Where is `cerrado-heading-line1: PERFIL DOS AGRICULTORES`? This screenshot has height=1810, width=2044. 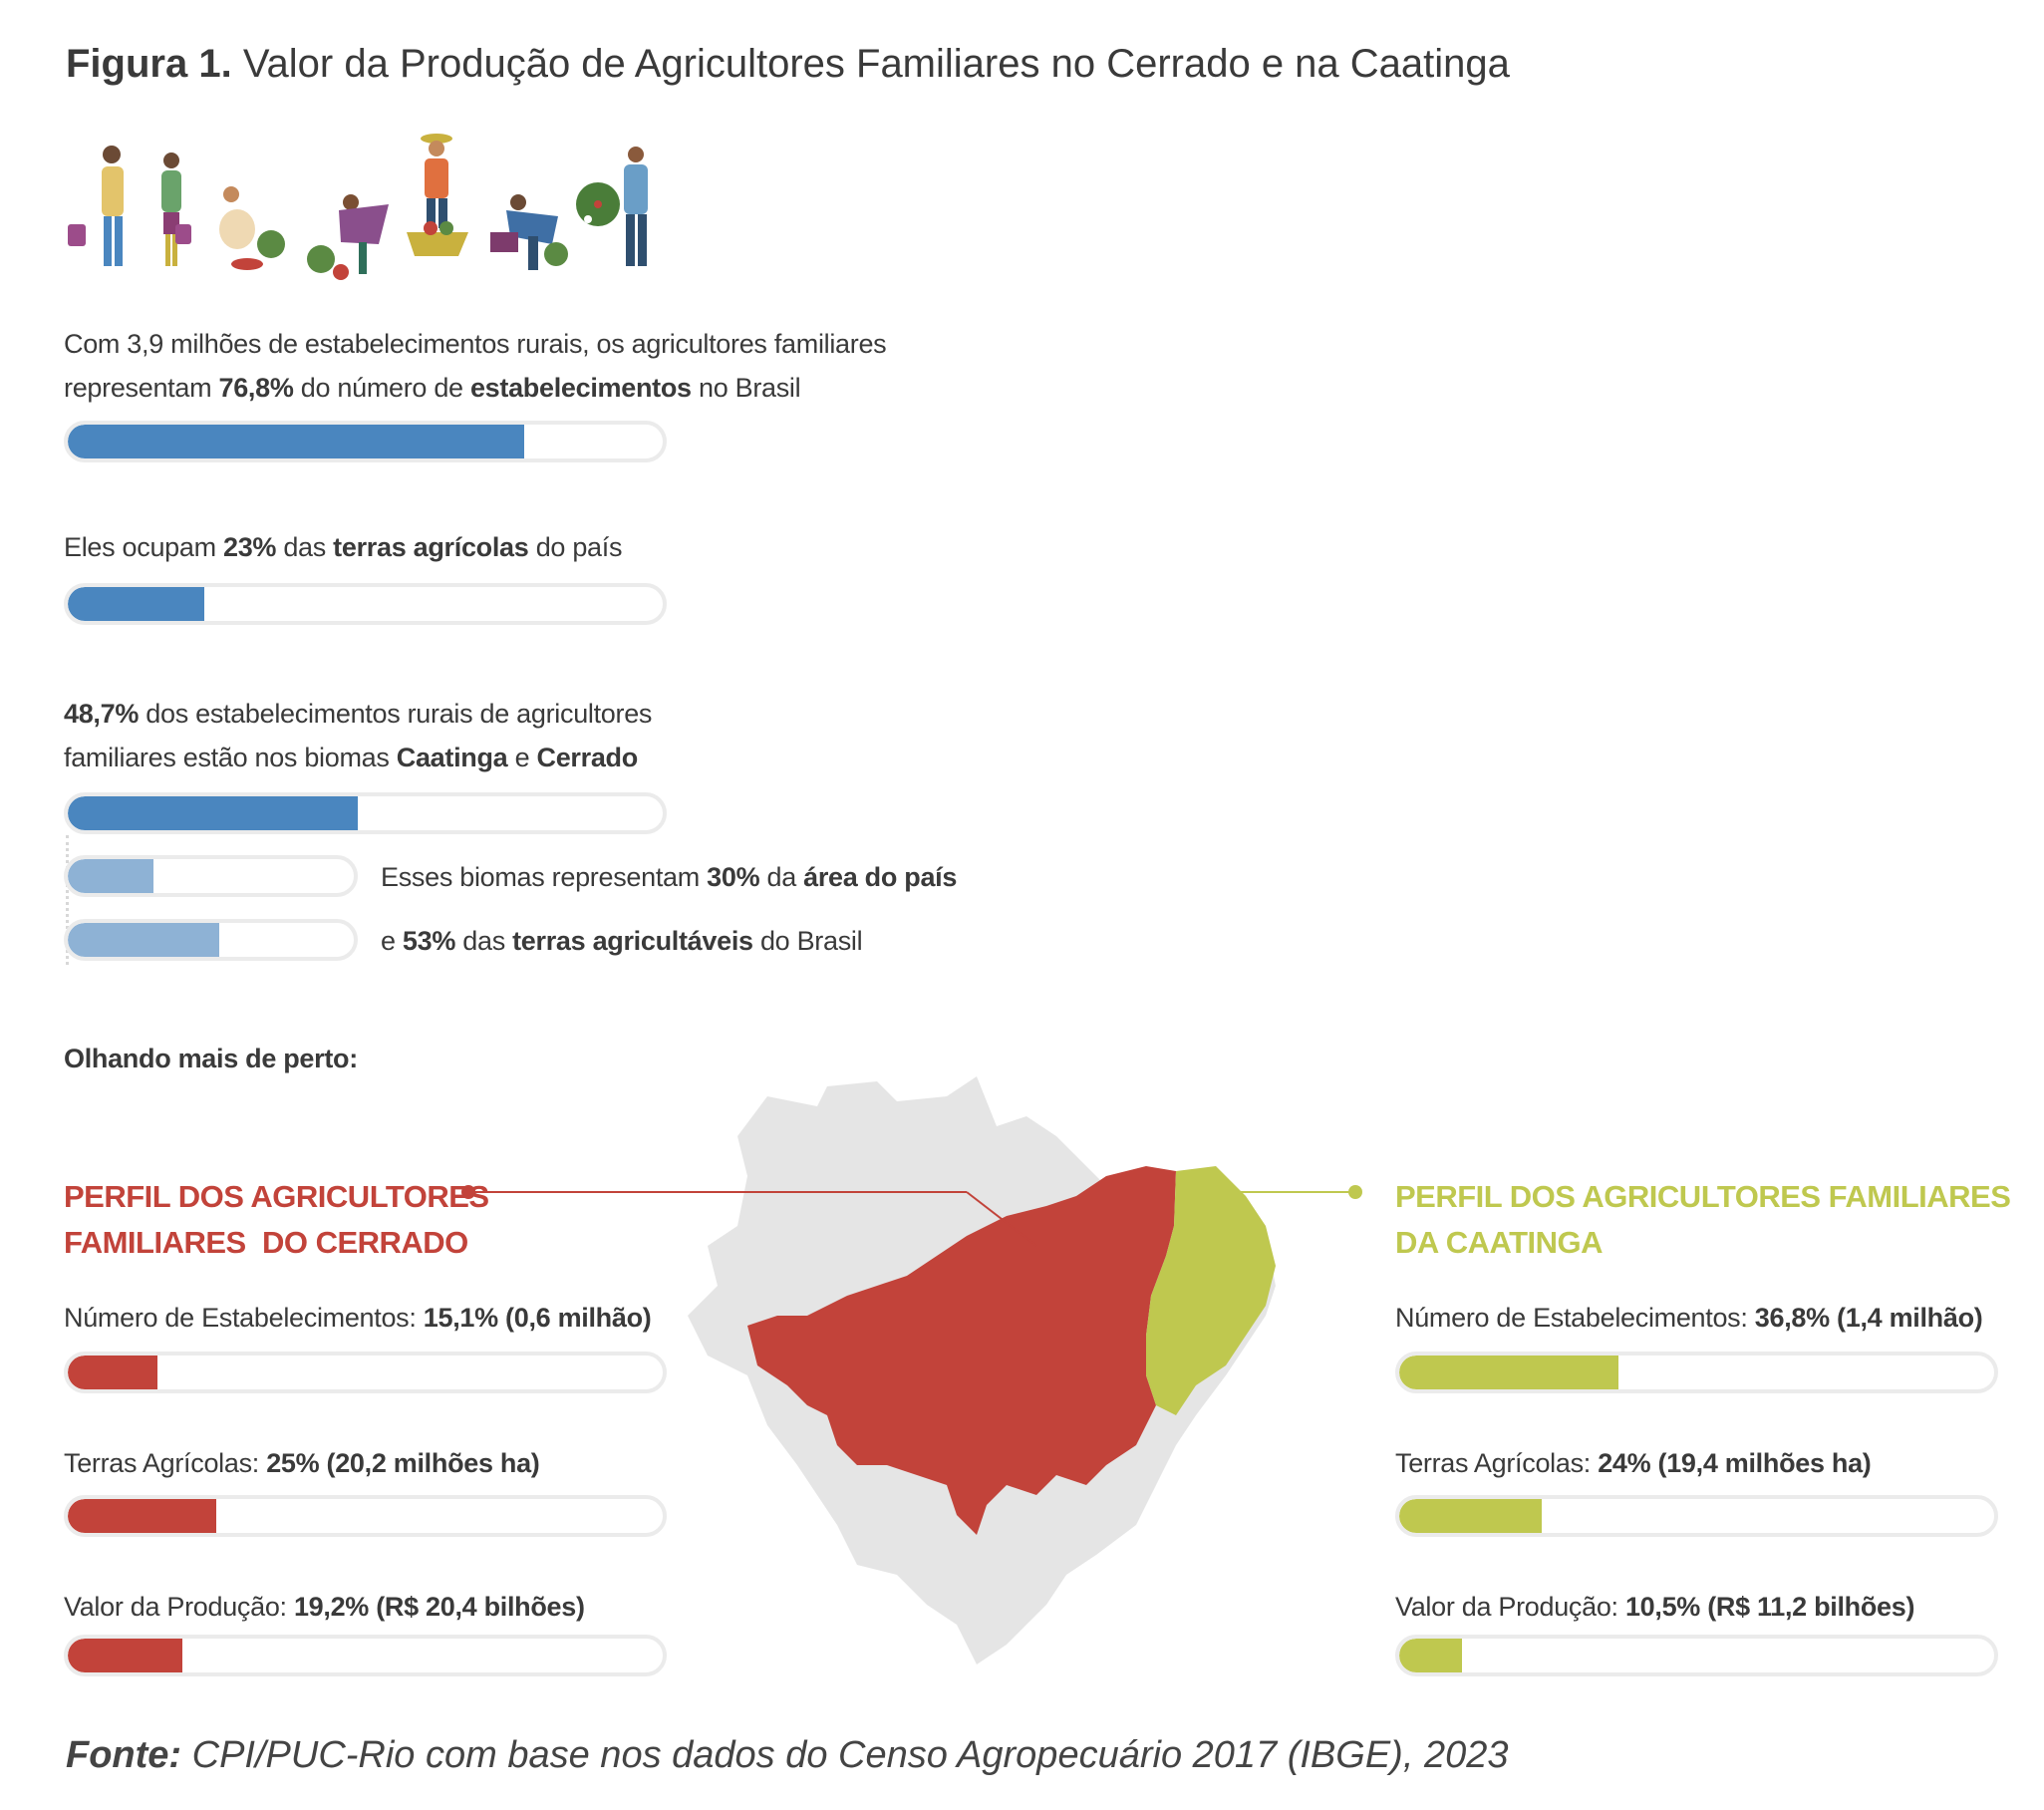
cerrado-heading-line1: PERFIL DOS AGRICULTORES is located at coordinates (276, 1196).